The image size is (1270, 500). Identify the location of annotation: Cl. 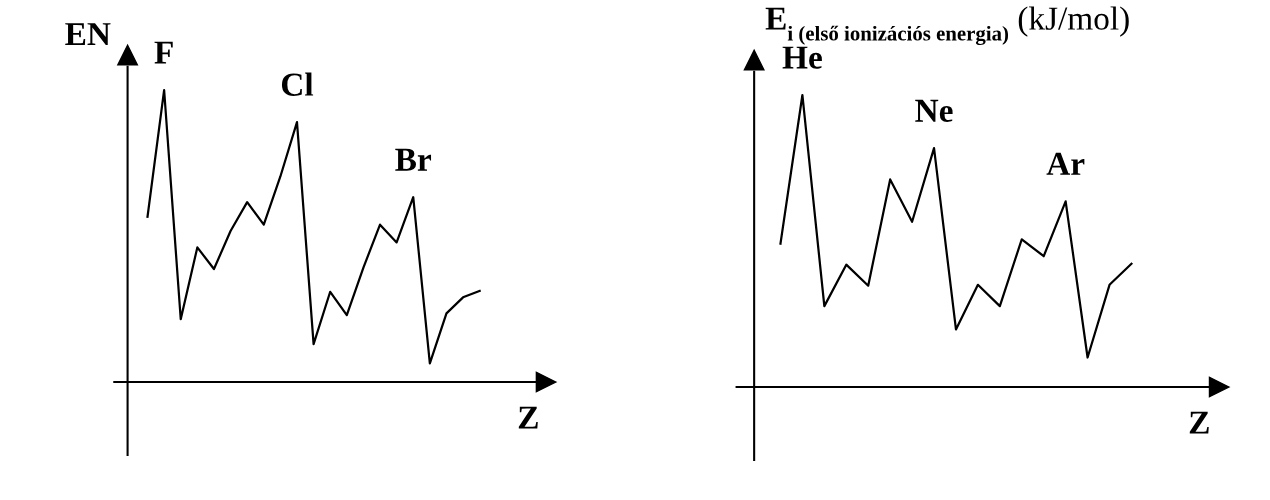
(297, 84).